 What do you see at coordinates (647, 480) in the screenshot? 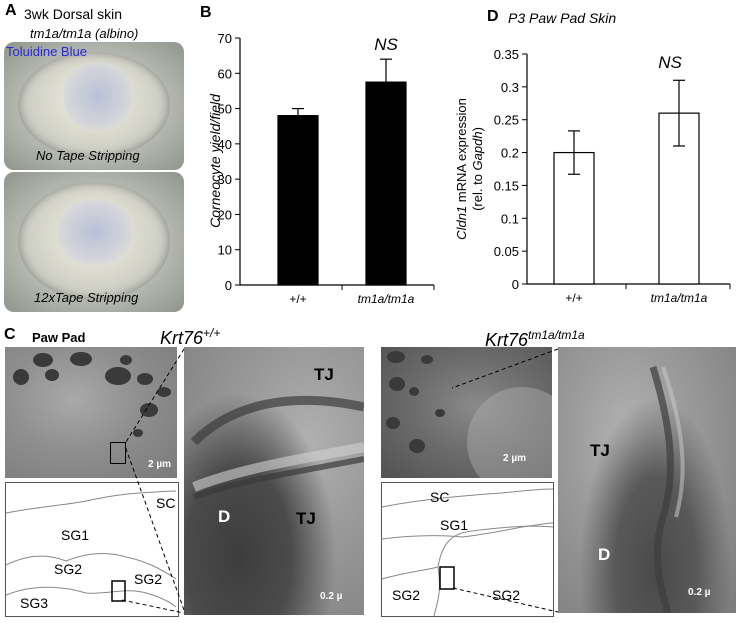
I see `ko-em-zoom: TJ D 0.2 µ` at bounding box center [647, 480].